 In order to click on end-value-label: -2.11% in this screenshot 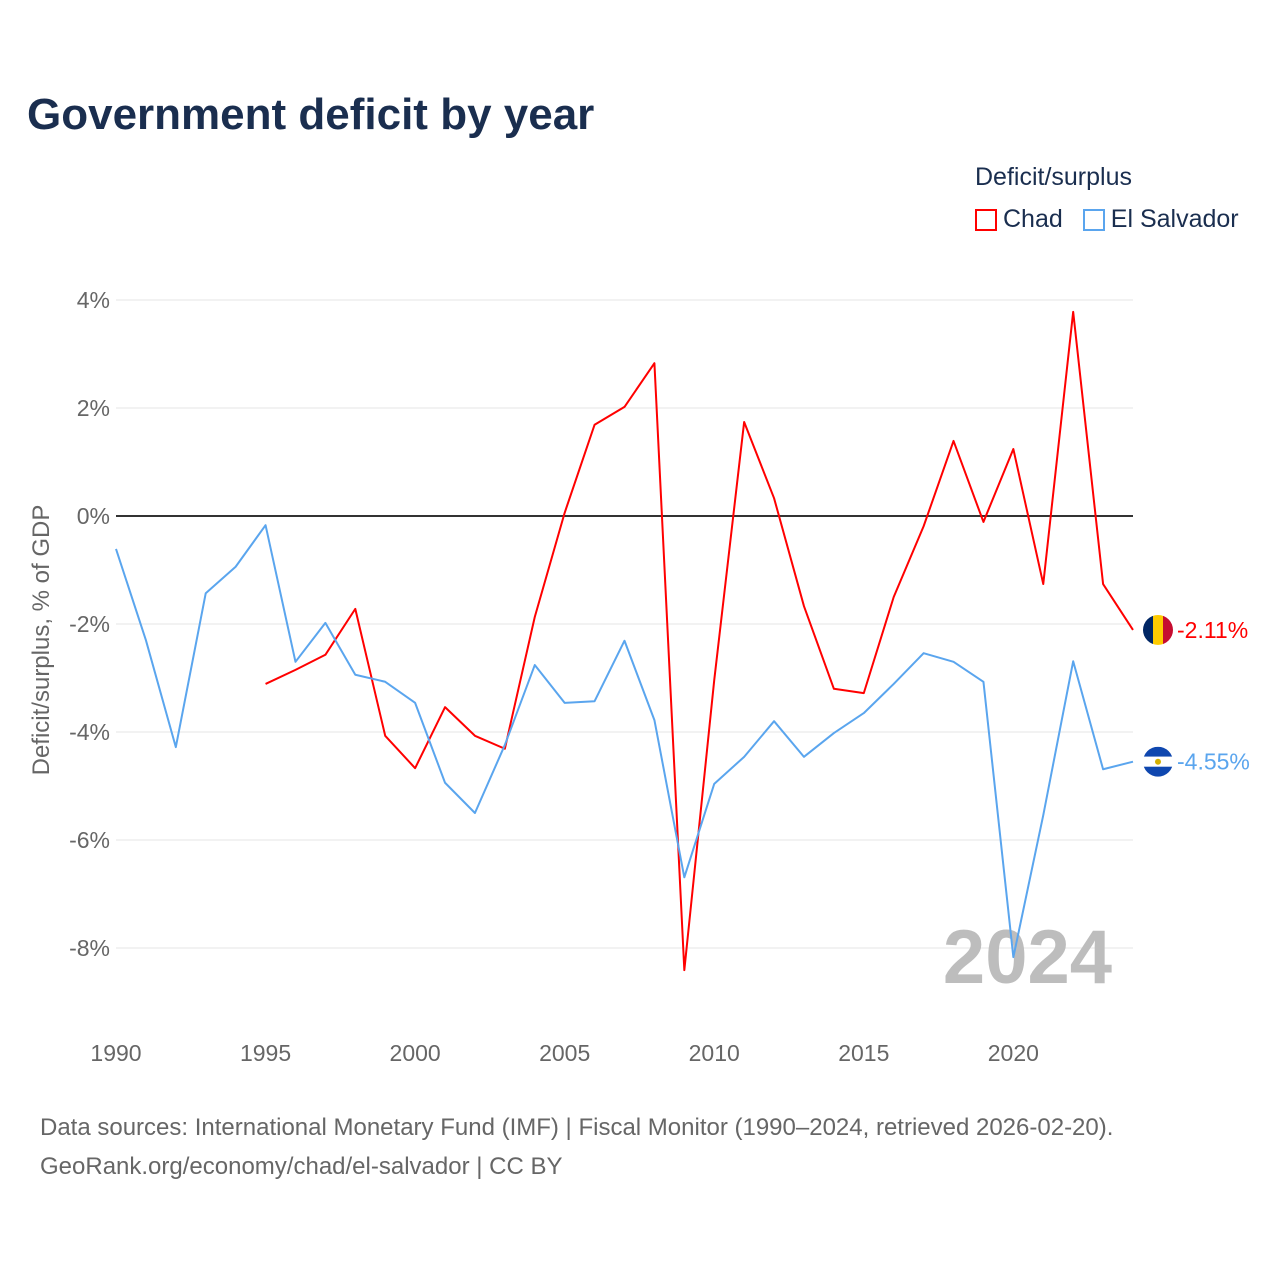, I will do `click(1212, 630)`.